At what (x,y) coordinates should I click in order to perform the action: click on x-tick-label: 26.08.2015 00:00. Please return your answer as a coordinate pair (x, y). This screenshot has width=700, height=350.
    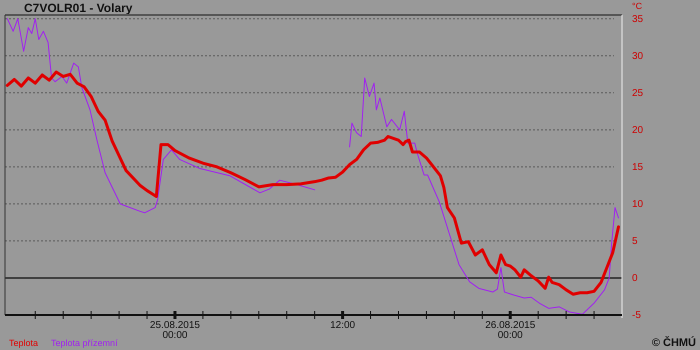
    Looking at the image, I should click on (510, 330).